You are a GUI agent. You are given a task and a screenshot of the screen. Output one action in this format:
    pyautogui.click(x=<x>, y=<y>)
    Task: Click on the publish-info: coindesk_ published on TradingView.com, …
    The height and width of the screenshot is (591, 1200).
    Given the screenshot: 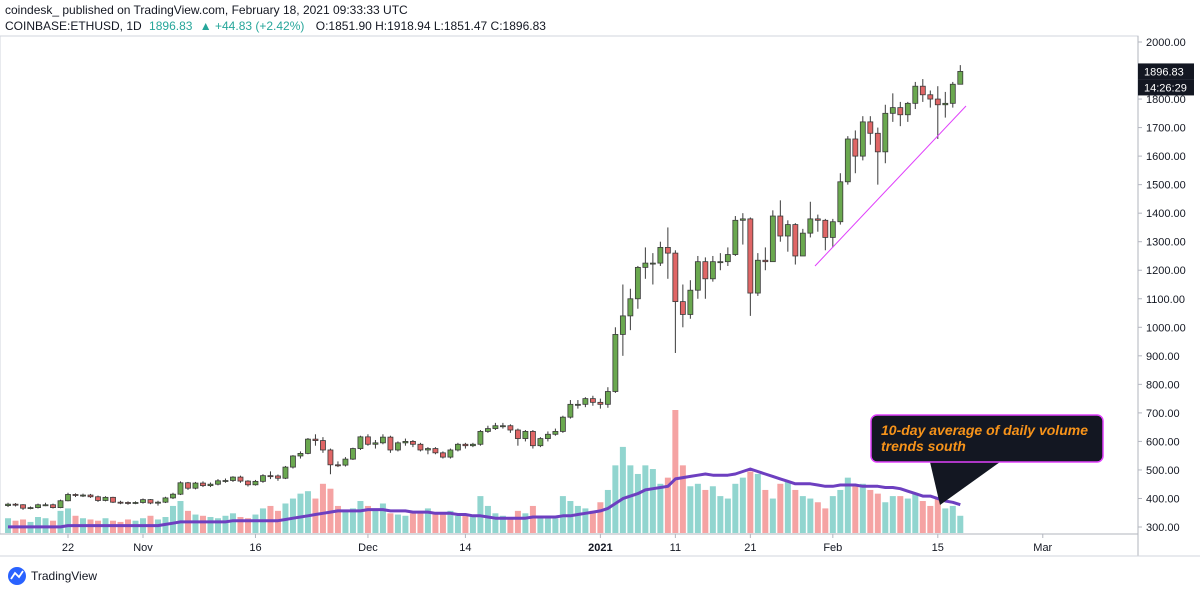 What is the action you would take?
    pyautogui.click(x=206, y=10)
    